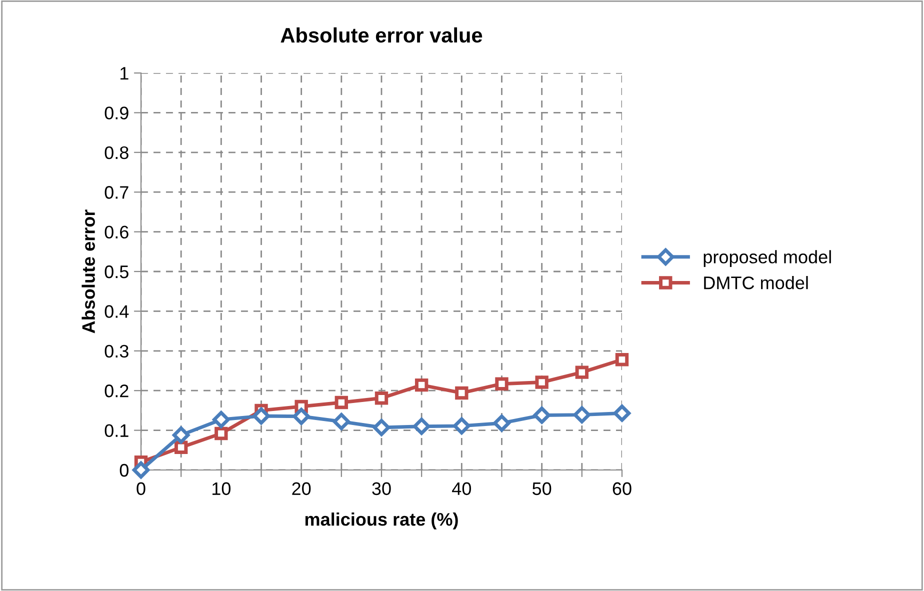  I want to click on y-tick-label: 1, so click(124, 73).